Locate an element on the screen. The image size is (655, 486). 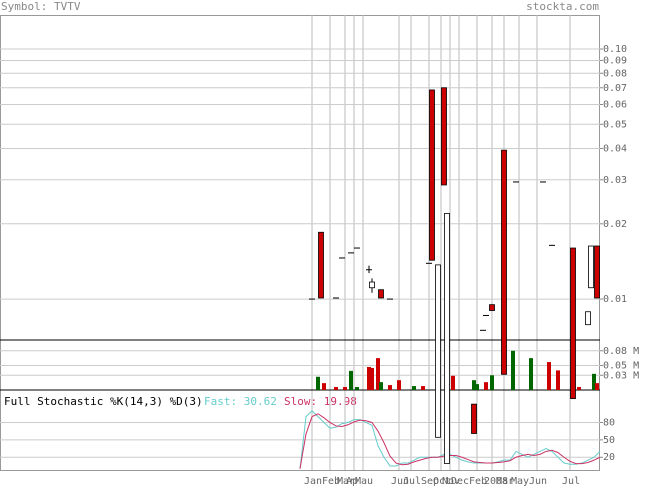
x-tick-label: Oct is located at coordinates (442, 481).